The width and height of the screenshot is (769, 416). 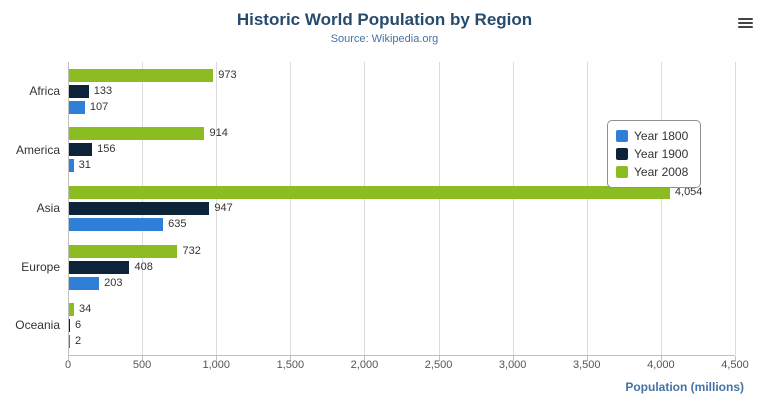 I want to click on bar-value-label: 635, so click(x=177, y=224).